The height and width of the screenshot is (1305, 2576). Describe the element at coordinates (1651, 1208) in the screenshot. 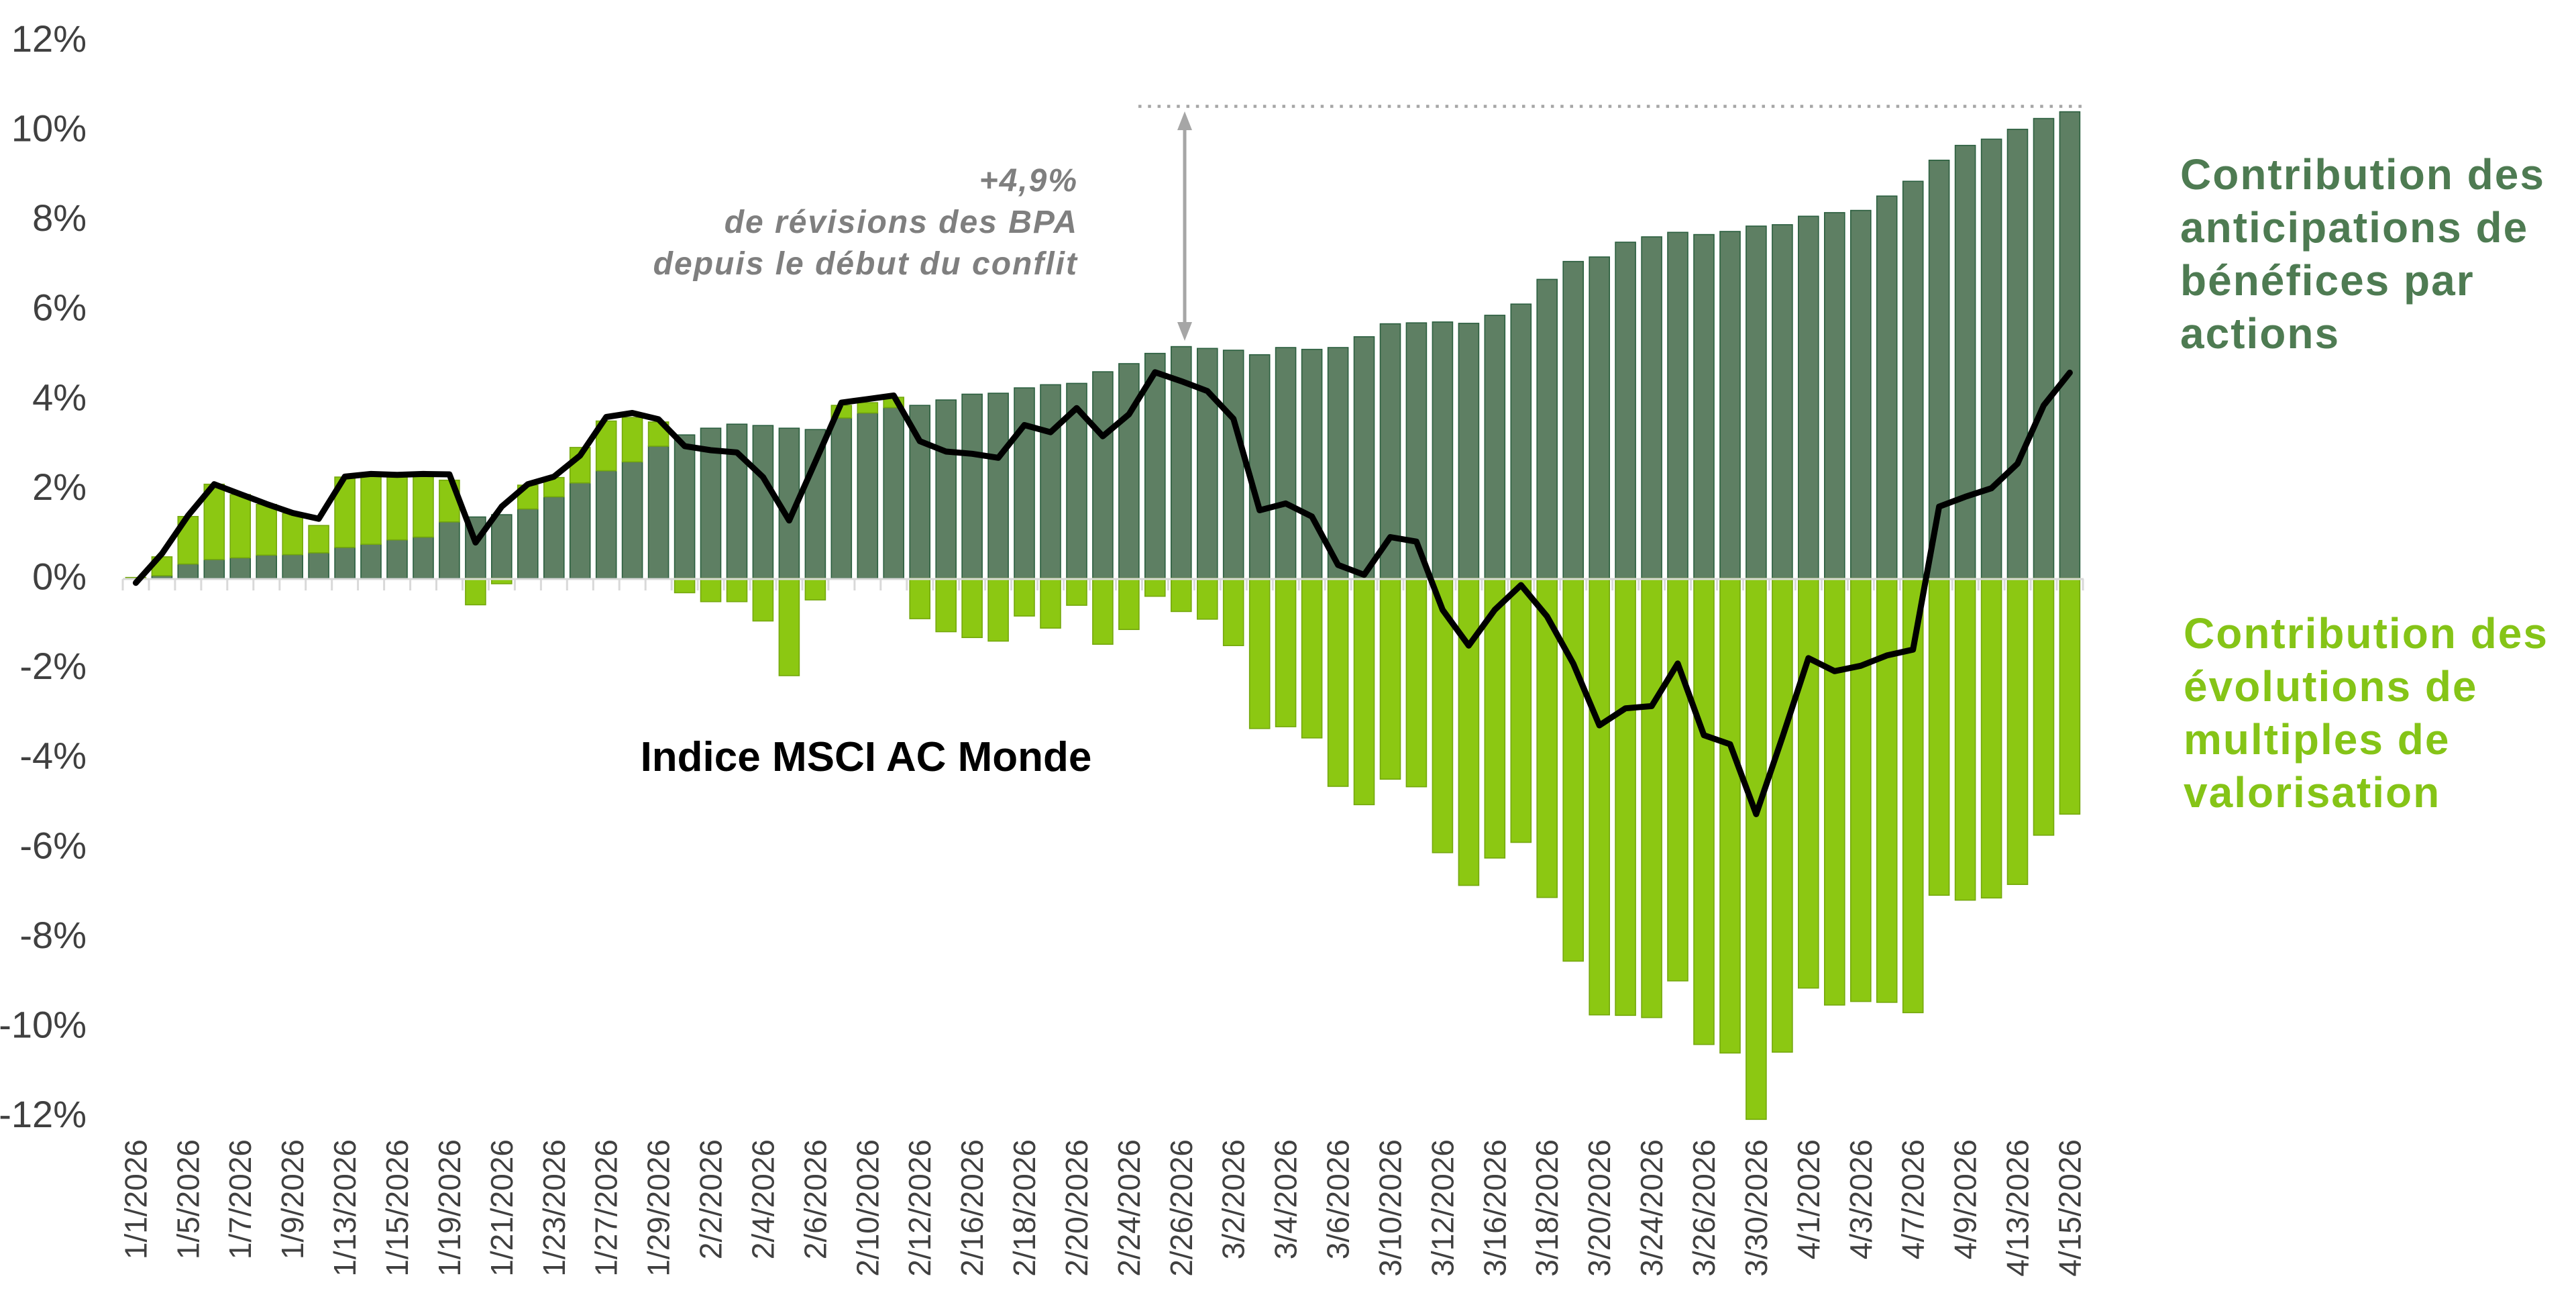

I see `svg-text: 3/24/2026` at that location.